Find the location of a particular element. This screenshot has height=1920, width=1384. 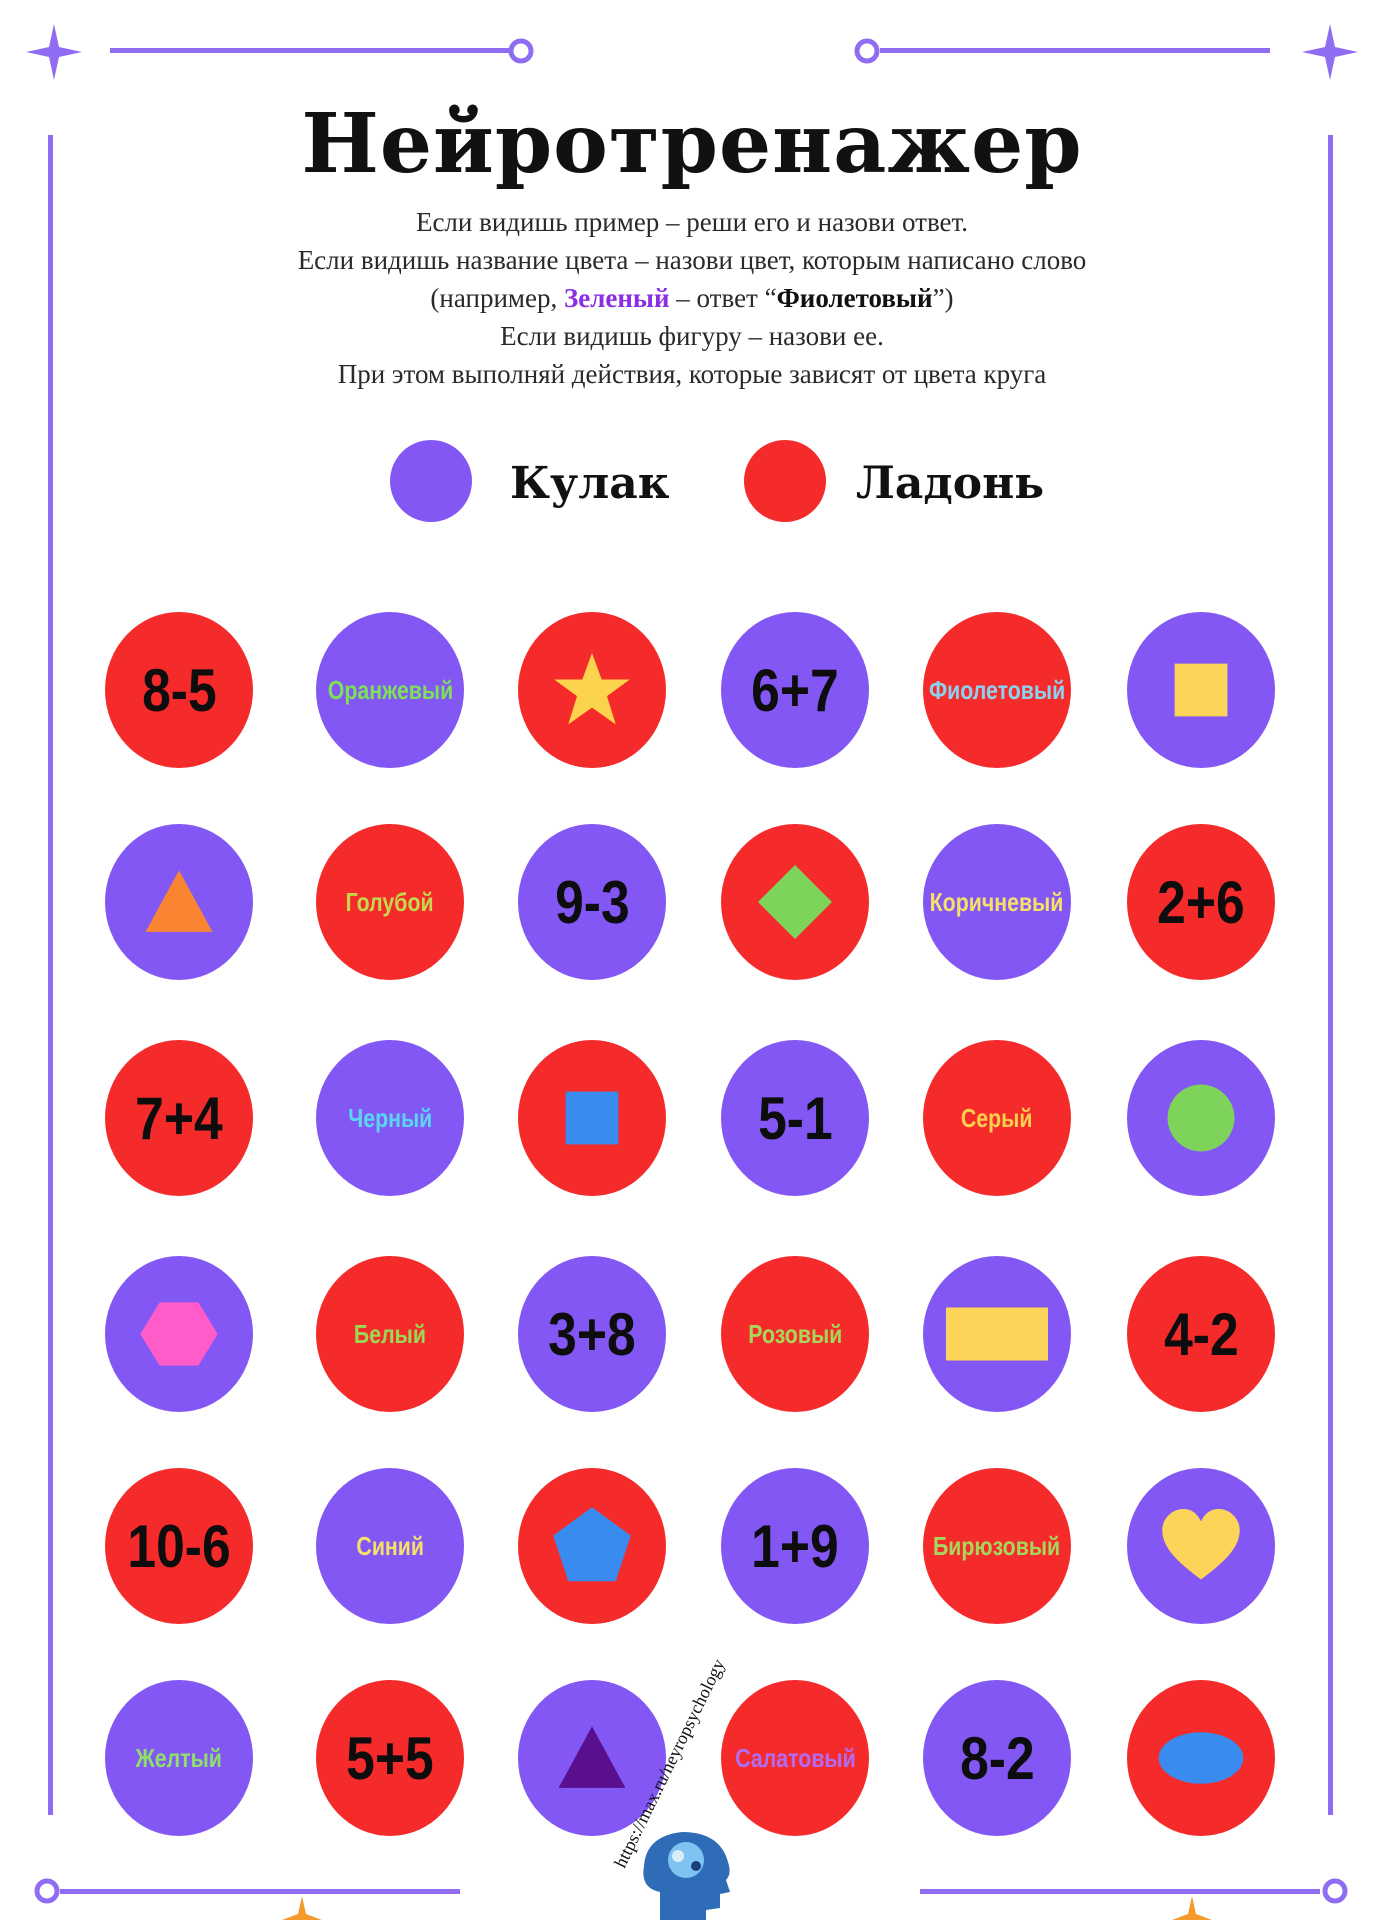

ellipse-icon is located at coordinates (1201, 1758).